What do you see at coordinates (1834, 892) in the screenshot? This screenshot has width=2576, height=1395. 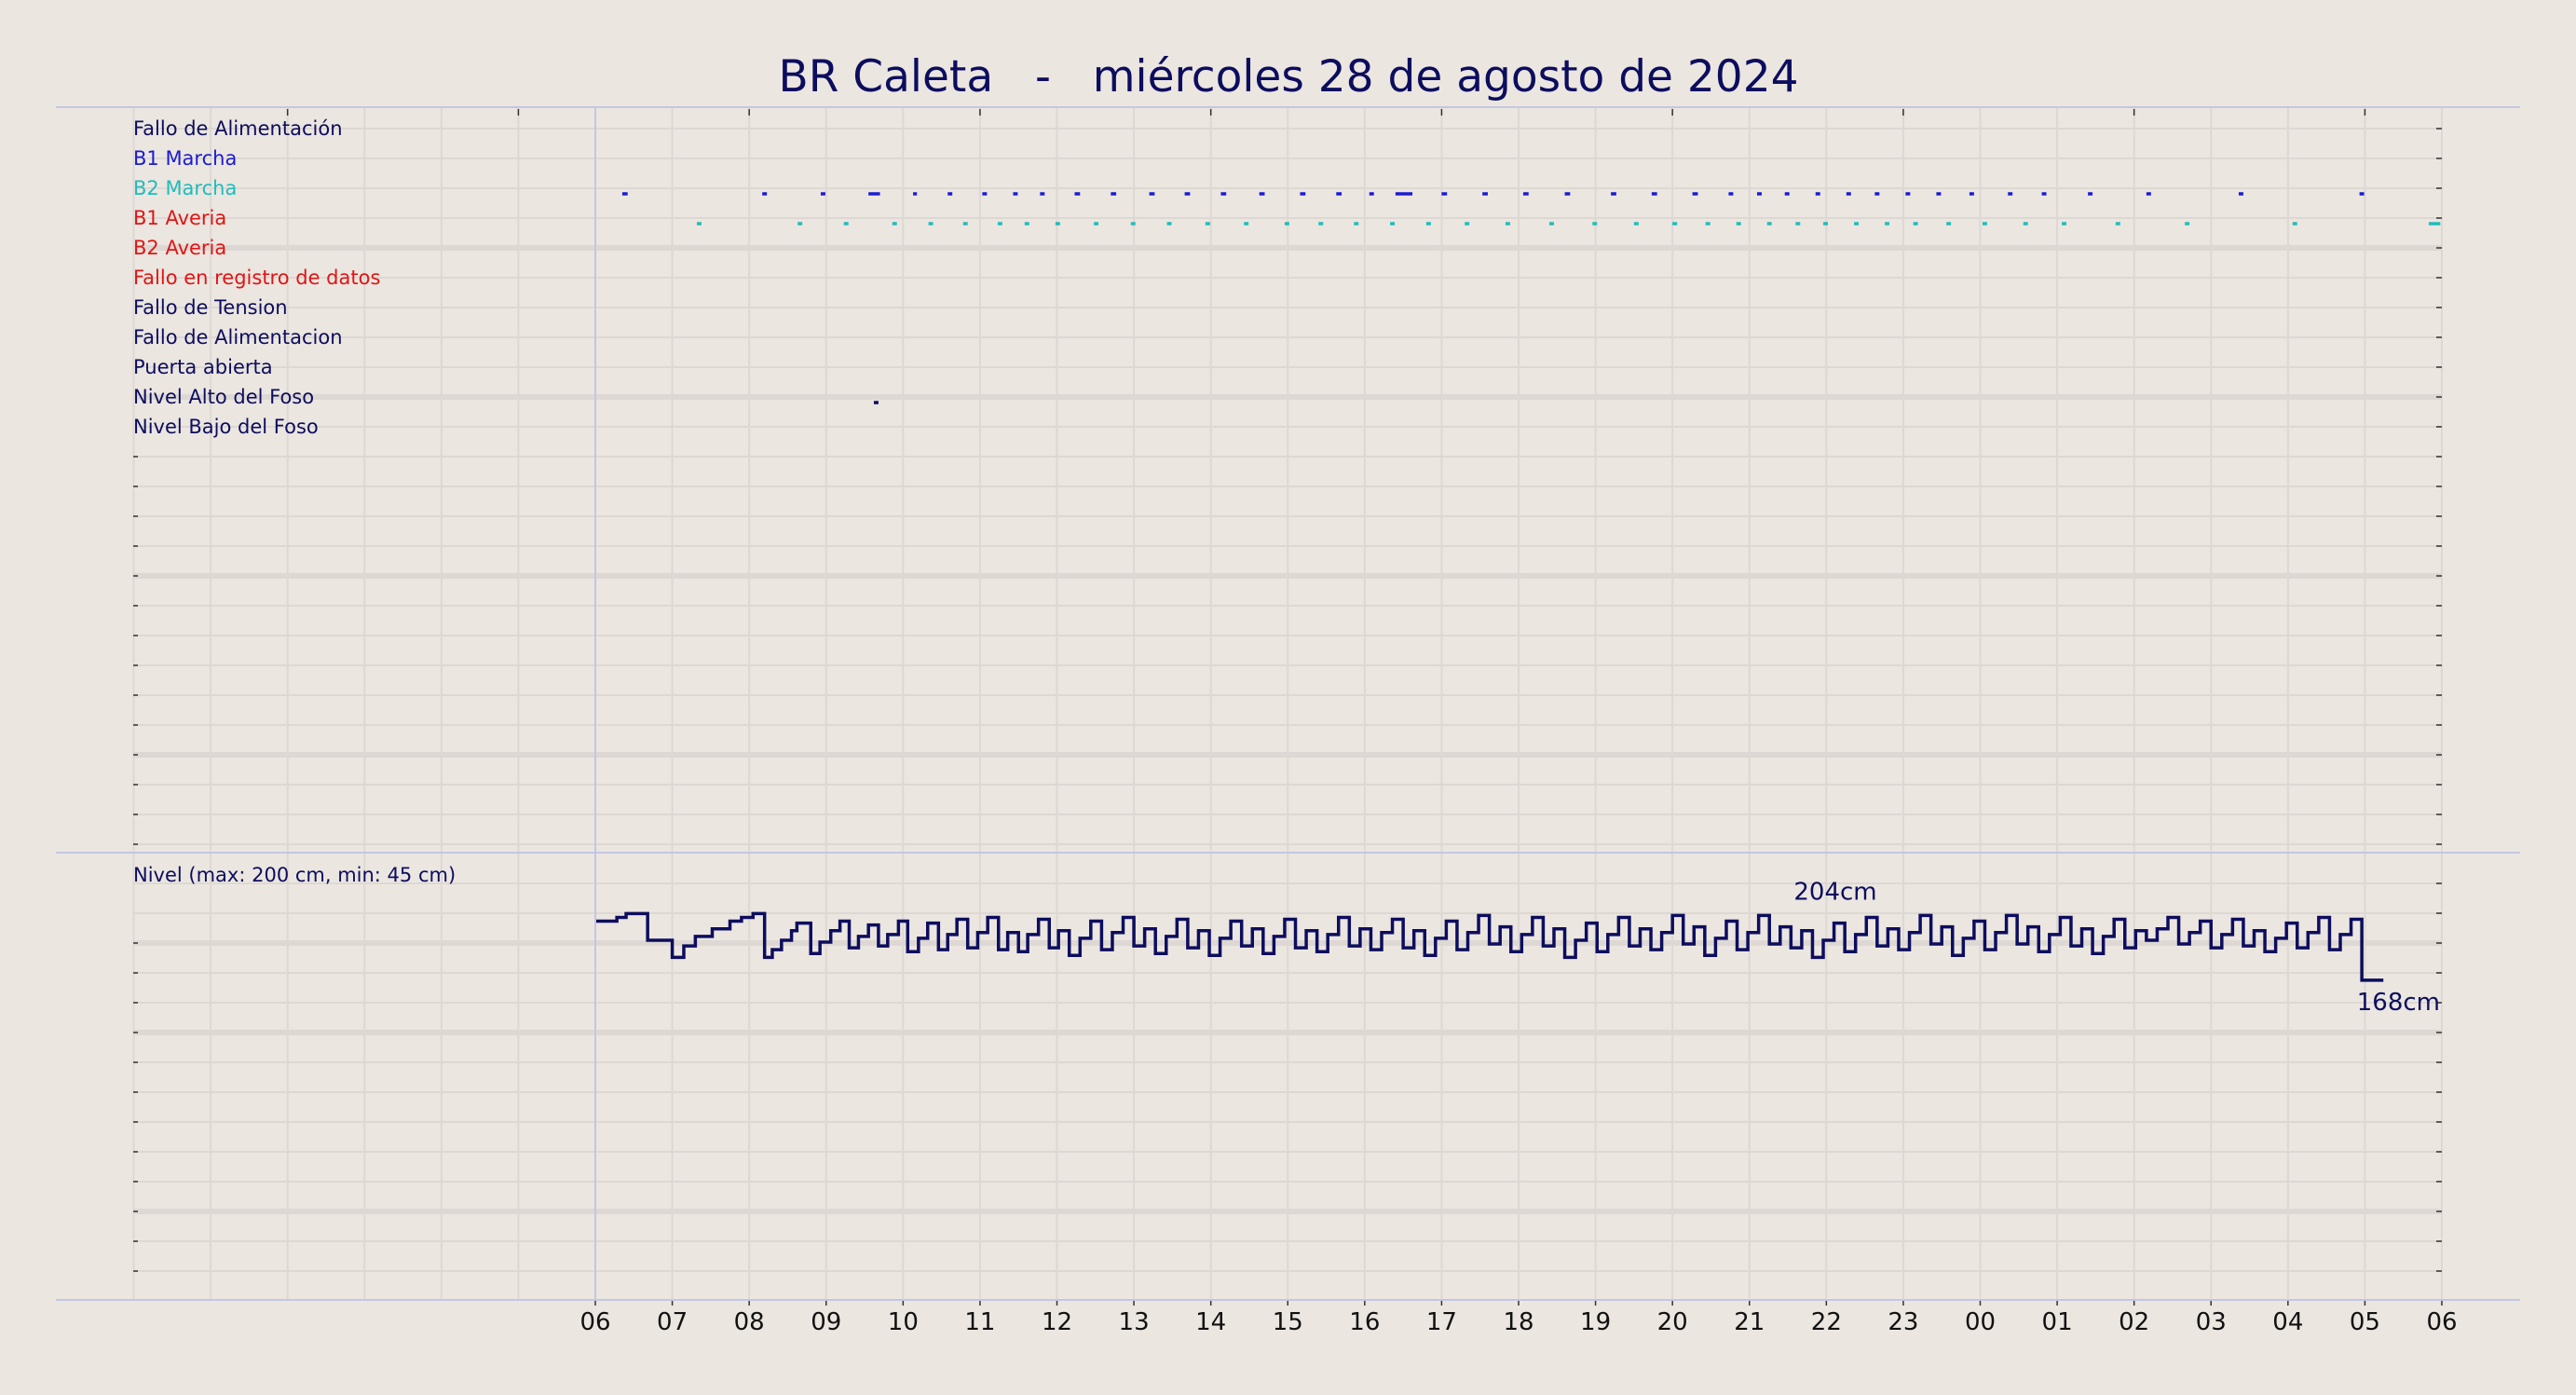 I see `level-max-annotation: 204cm` at bounding box center [1834, 892].